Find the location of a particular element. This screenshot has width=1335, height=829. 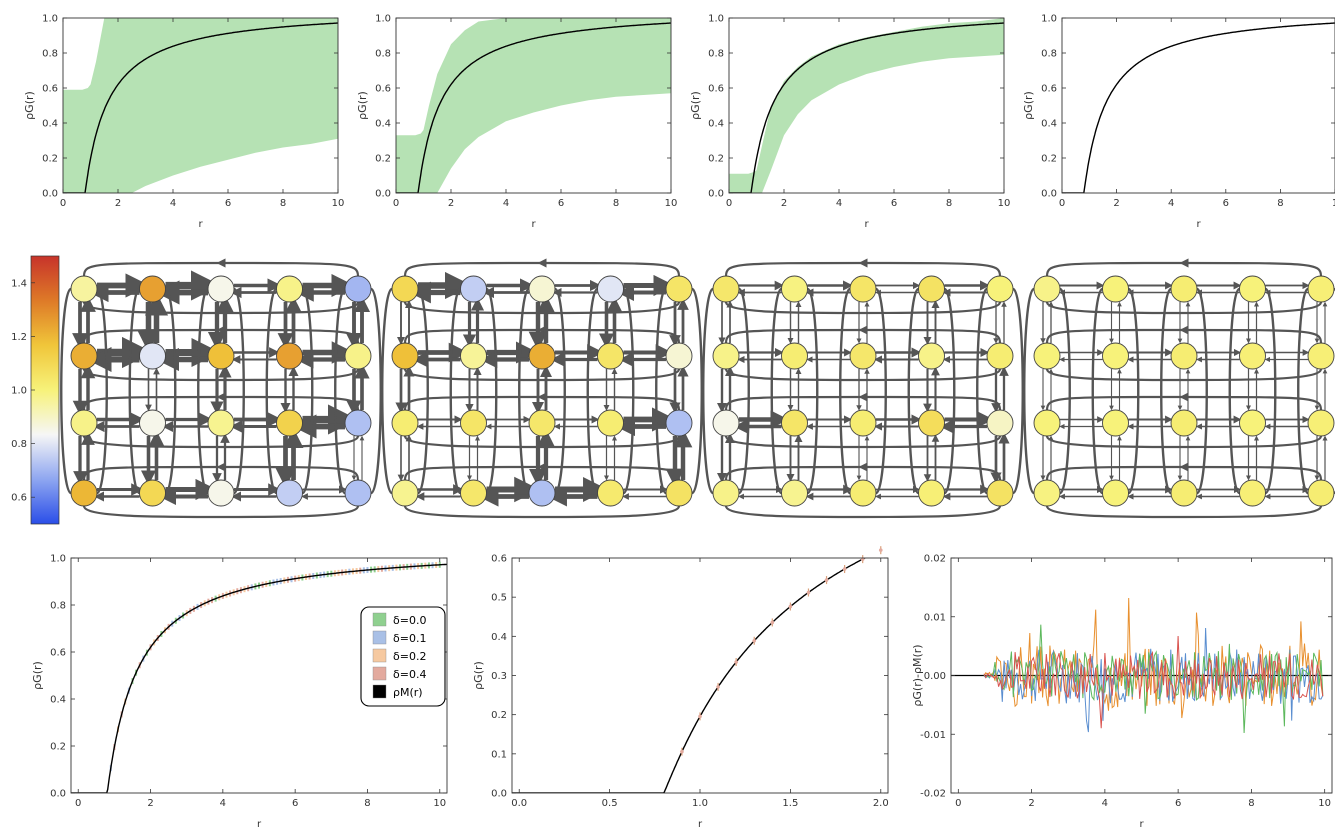

chart-top-3: 0 2 4 6 8 10 0.0 0.2 0.4 0.6 0.8 1.0 r ρG(r) is located at coordinates (849, 122).